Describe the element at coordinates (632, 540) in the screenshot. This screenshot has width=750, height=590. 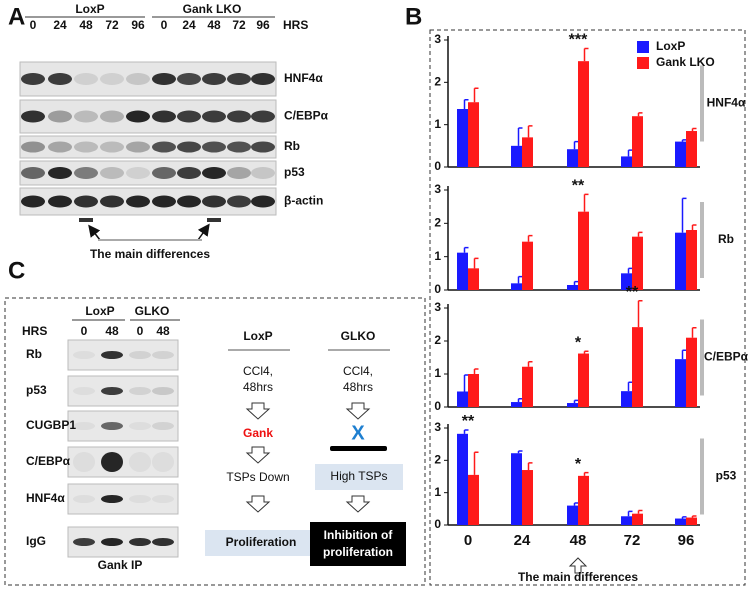
I see `x-tick-label: 72` at that location.